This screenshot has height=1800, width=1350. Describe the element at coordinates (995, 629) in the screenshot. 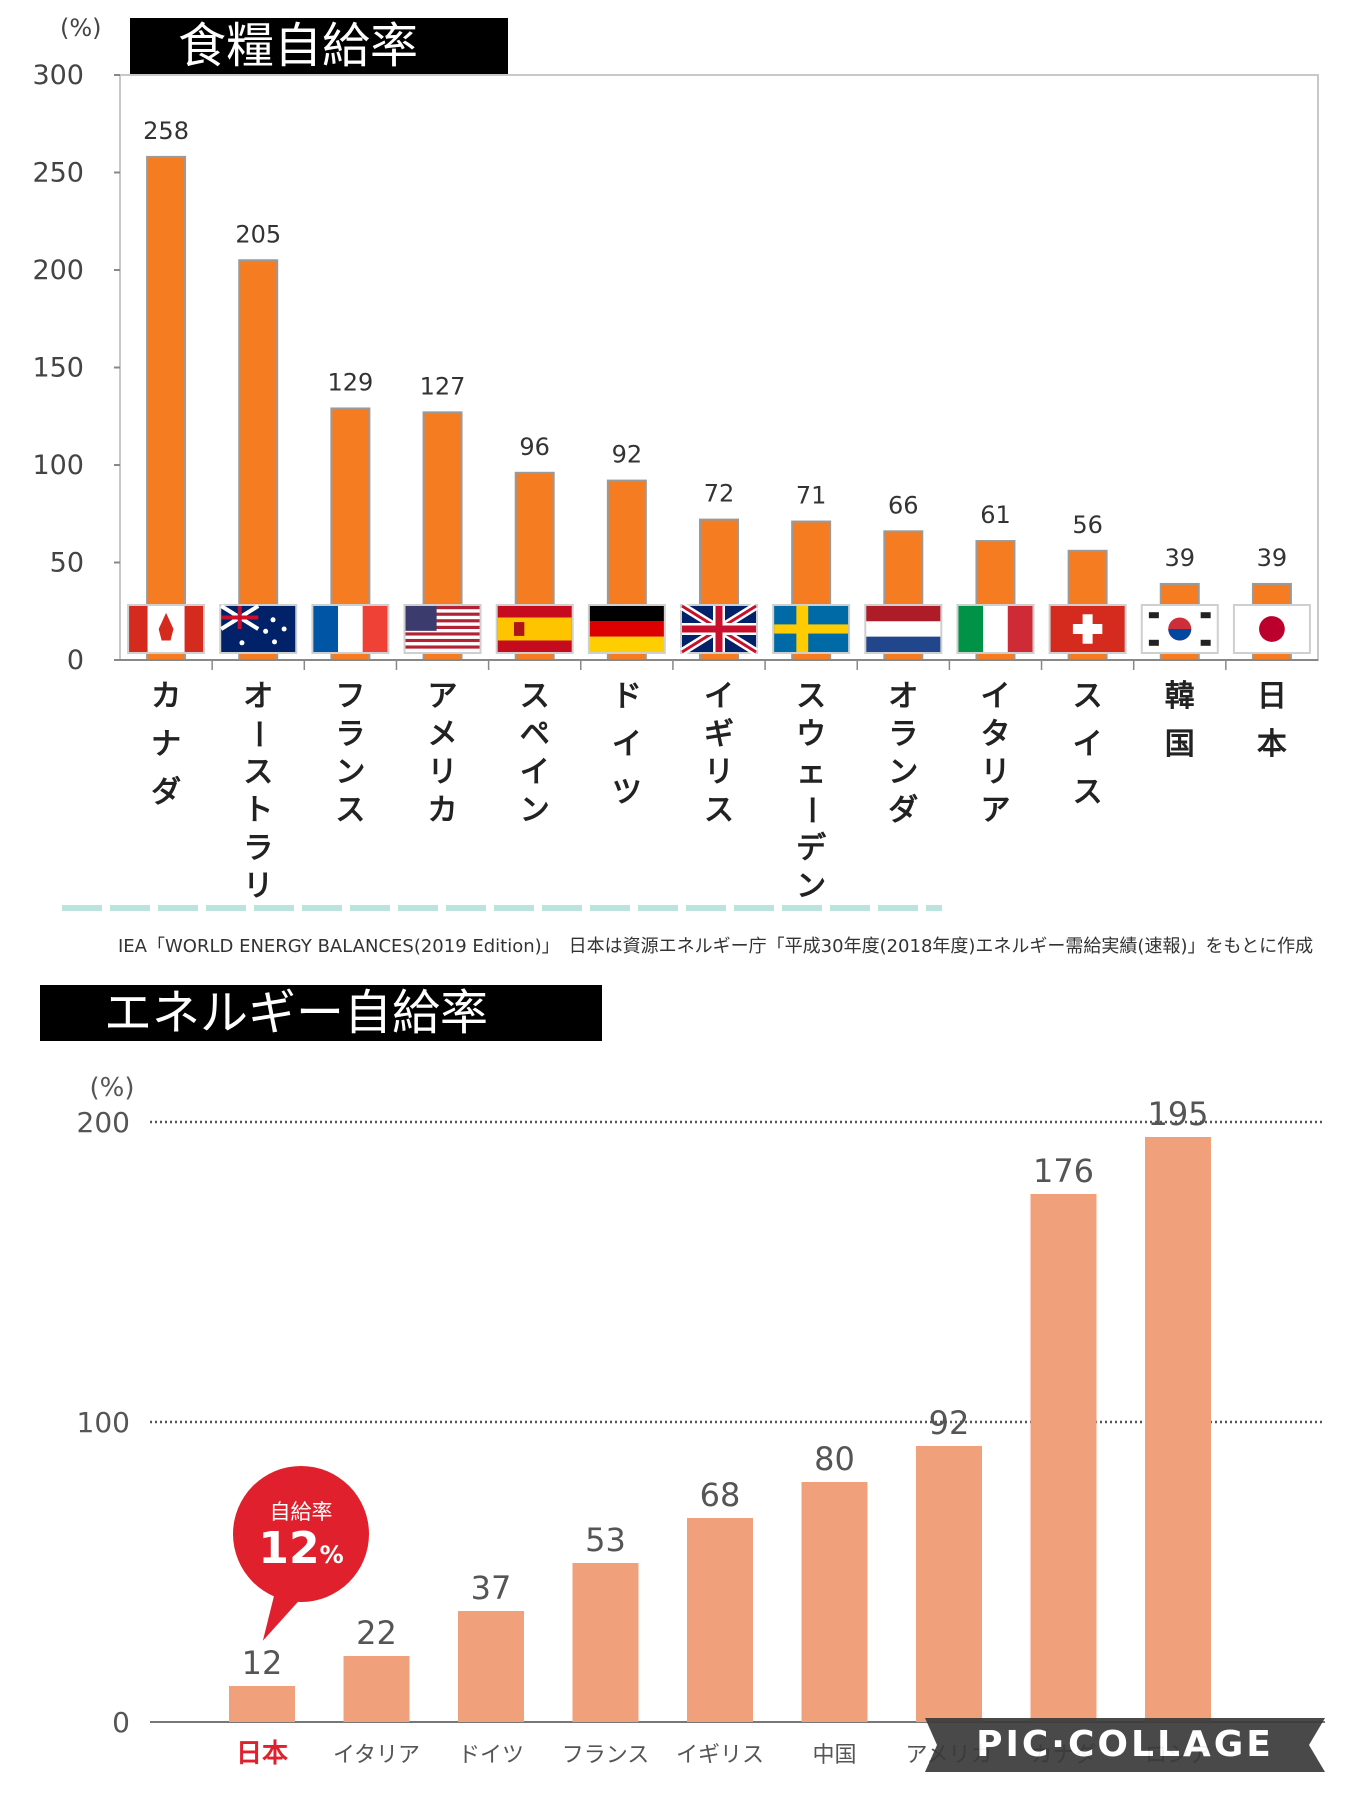

I see `italy-flag-icon` at that location.